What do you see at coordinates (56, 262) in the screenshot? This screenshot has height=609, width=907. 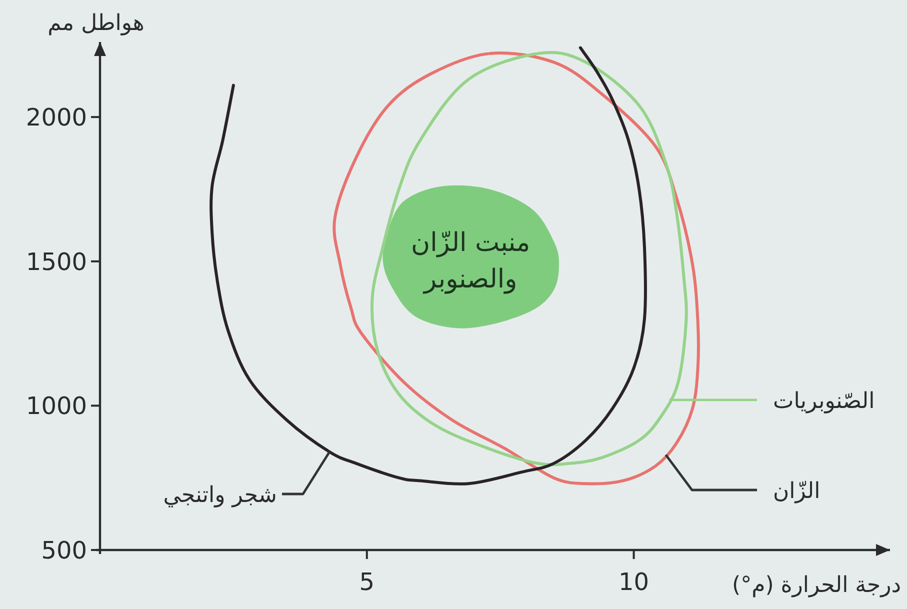 I see `y-tick-label: 1500` at bounding box center [56, 262].